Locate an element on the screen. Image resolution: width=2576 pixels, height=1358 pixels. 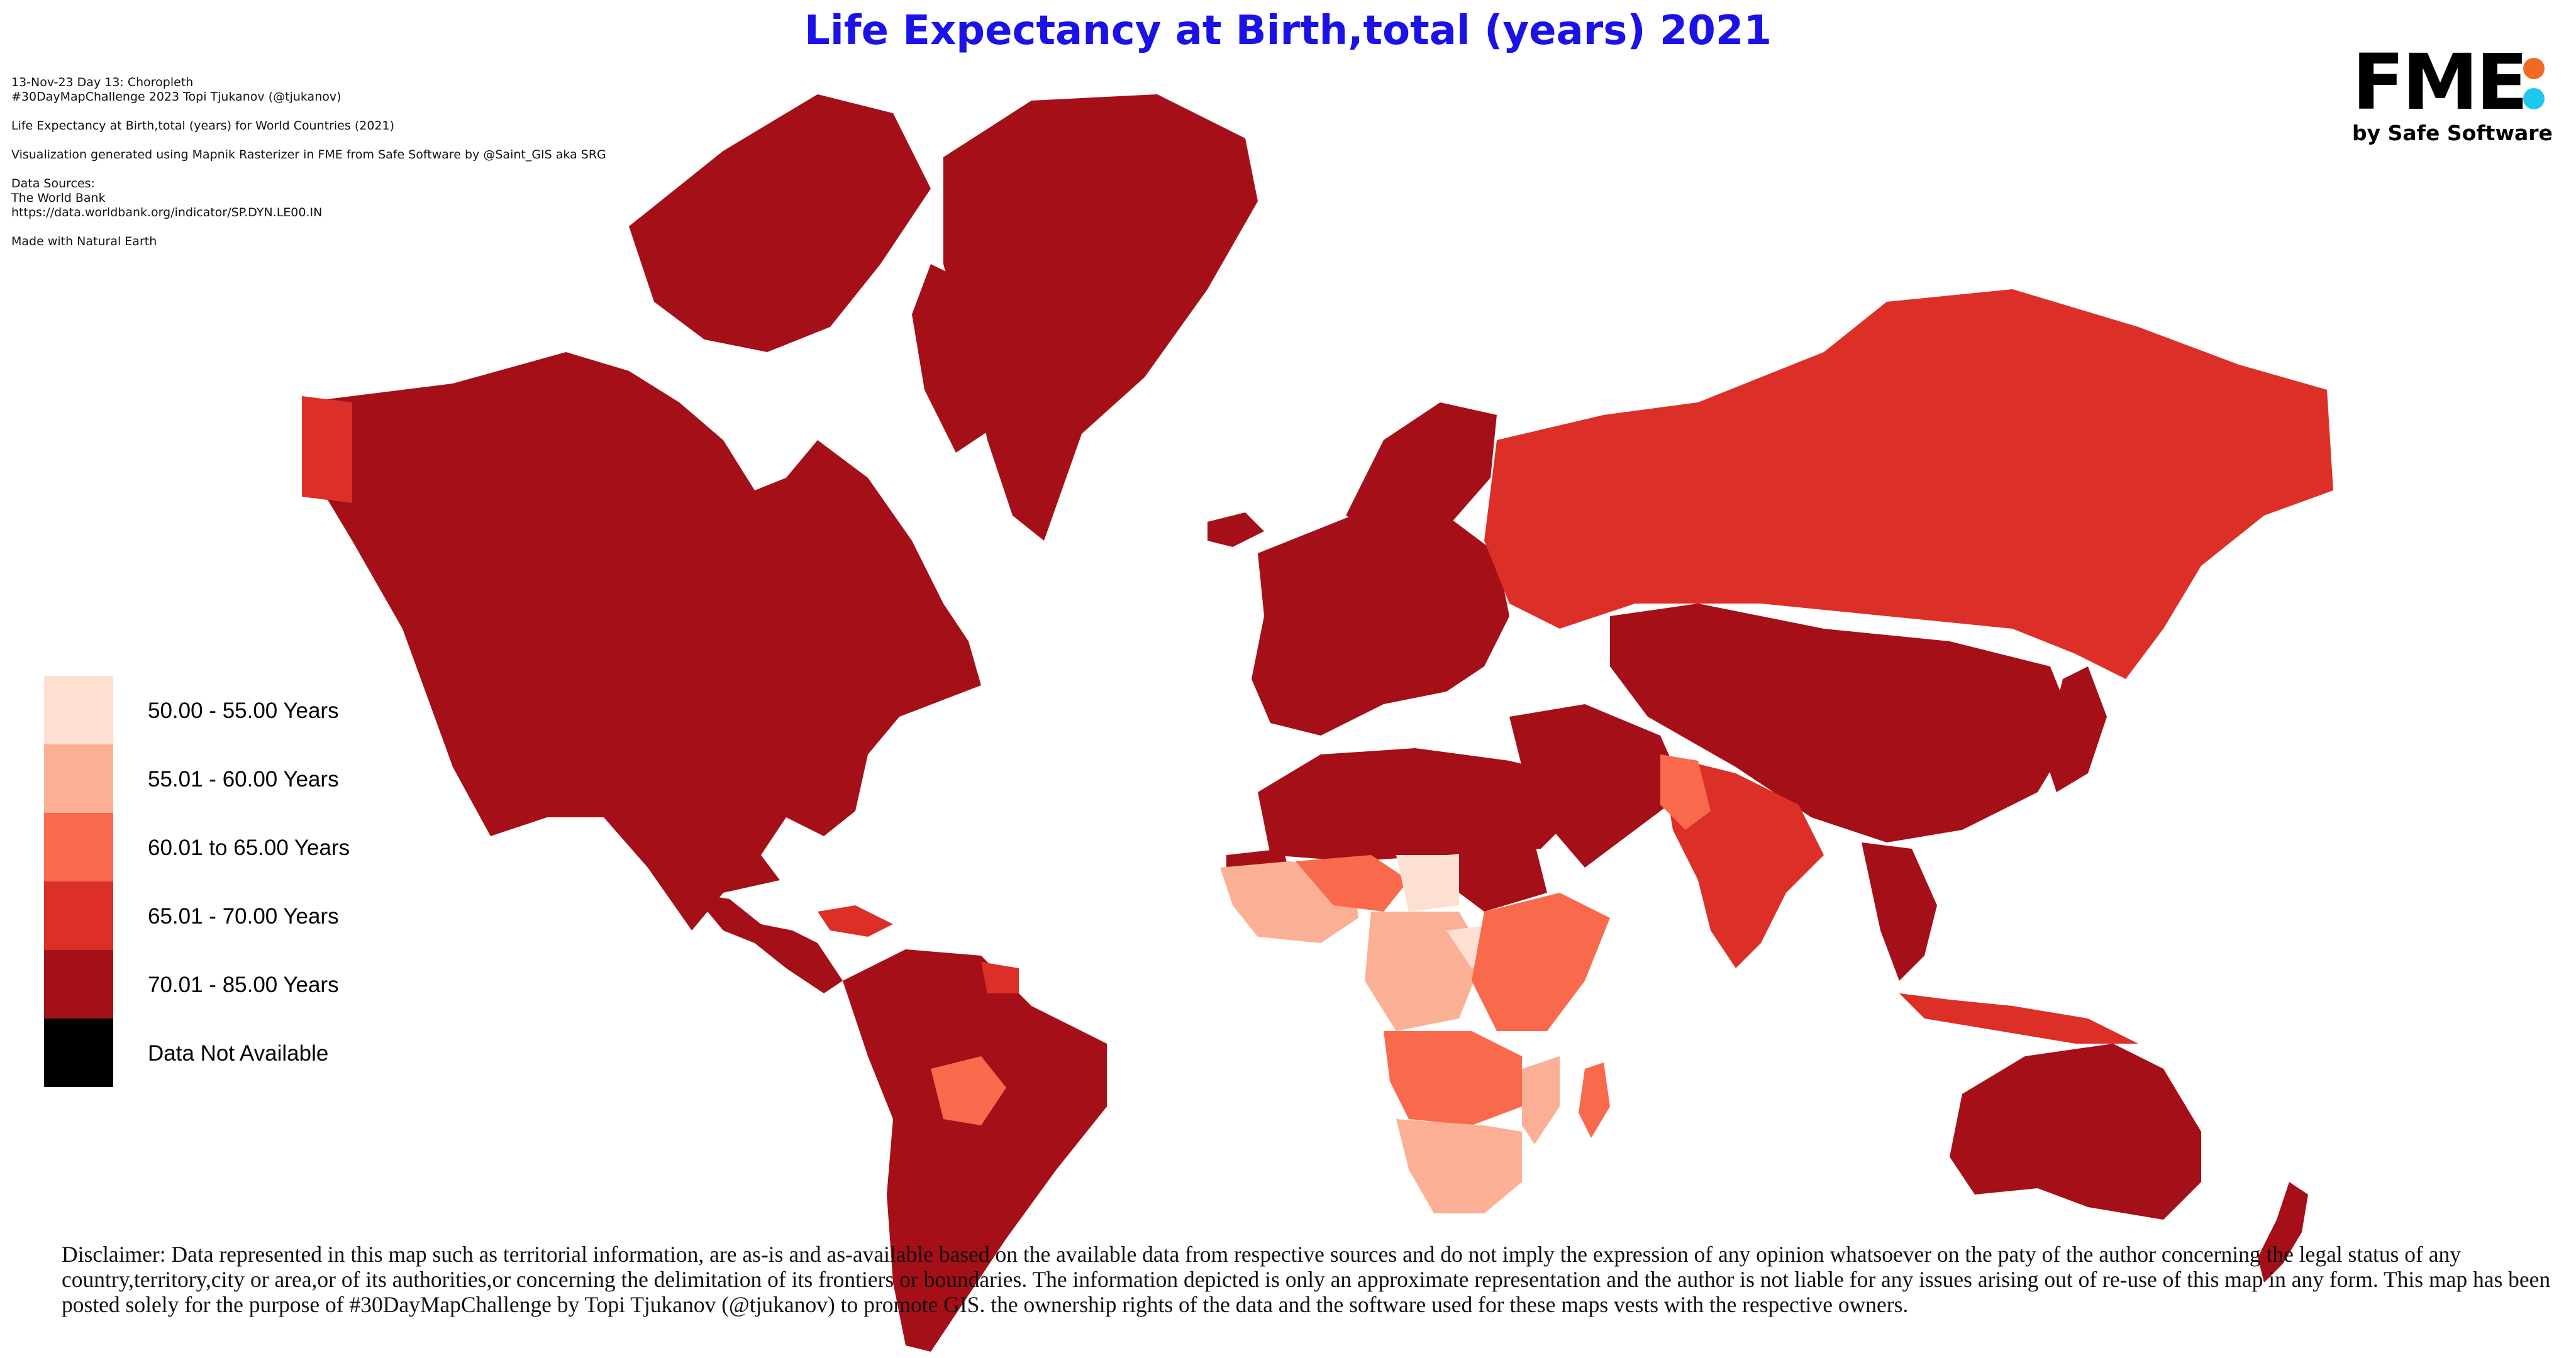
caribbean-islands is located at coordinates (855, 921).